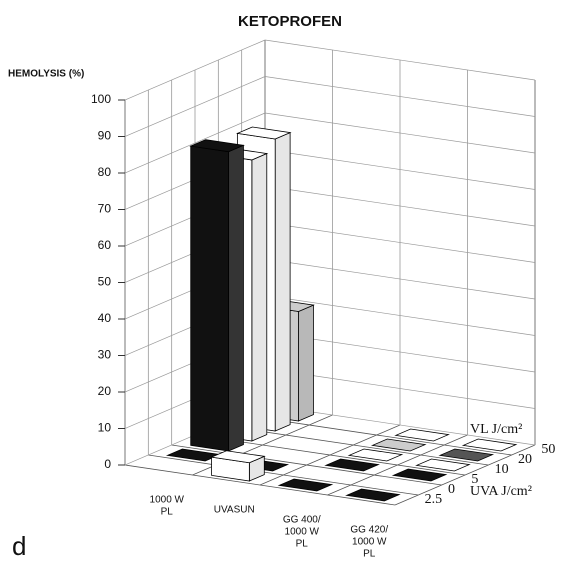 The height and width of the screenshot is (574, 585). I want to click on y-tick-label: 50, so click(105, 282).